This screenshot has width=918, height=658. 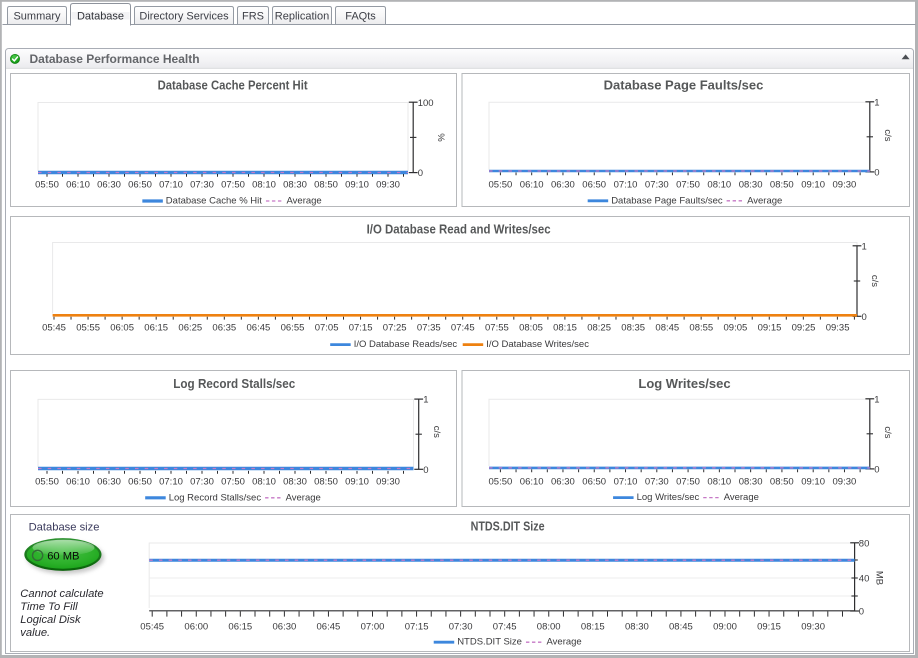 I want to click on svg-text: MB, so click(x=878, y=578).